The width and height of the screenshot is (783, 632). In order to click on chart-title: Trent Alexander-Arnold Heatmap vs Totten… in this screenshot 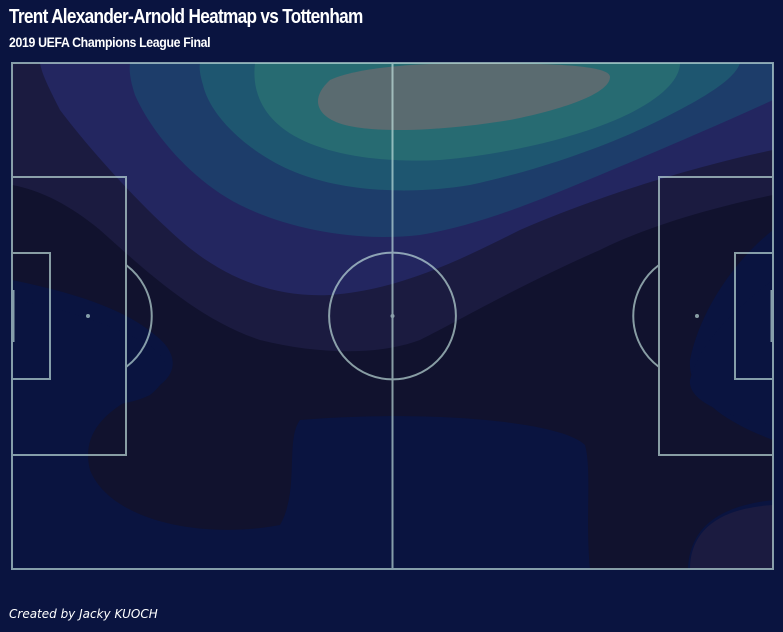, I will do `click(186, 17)`.